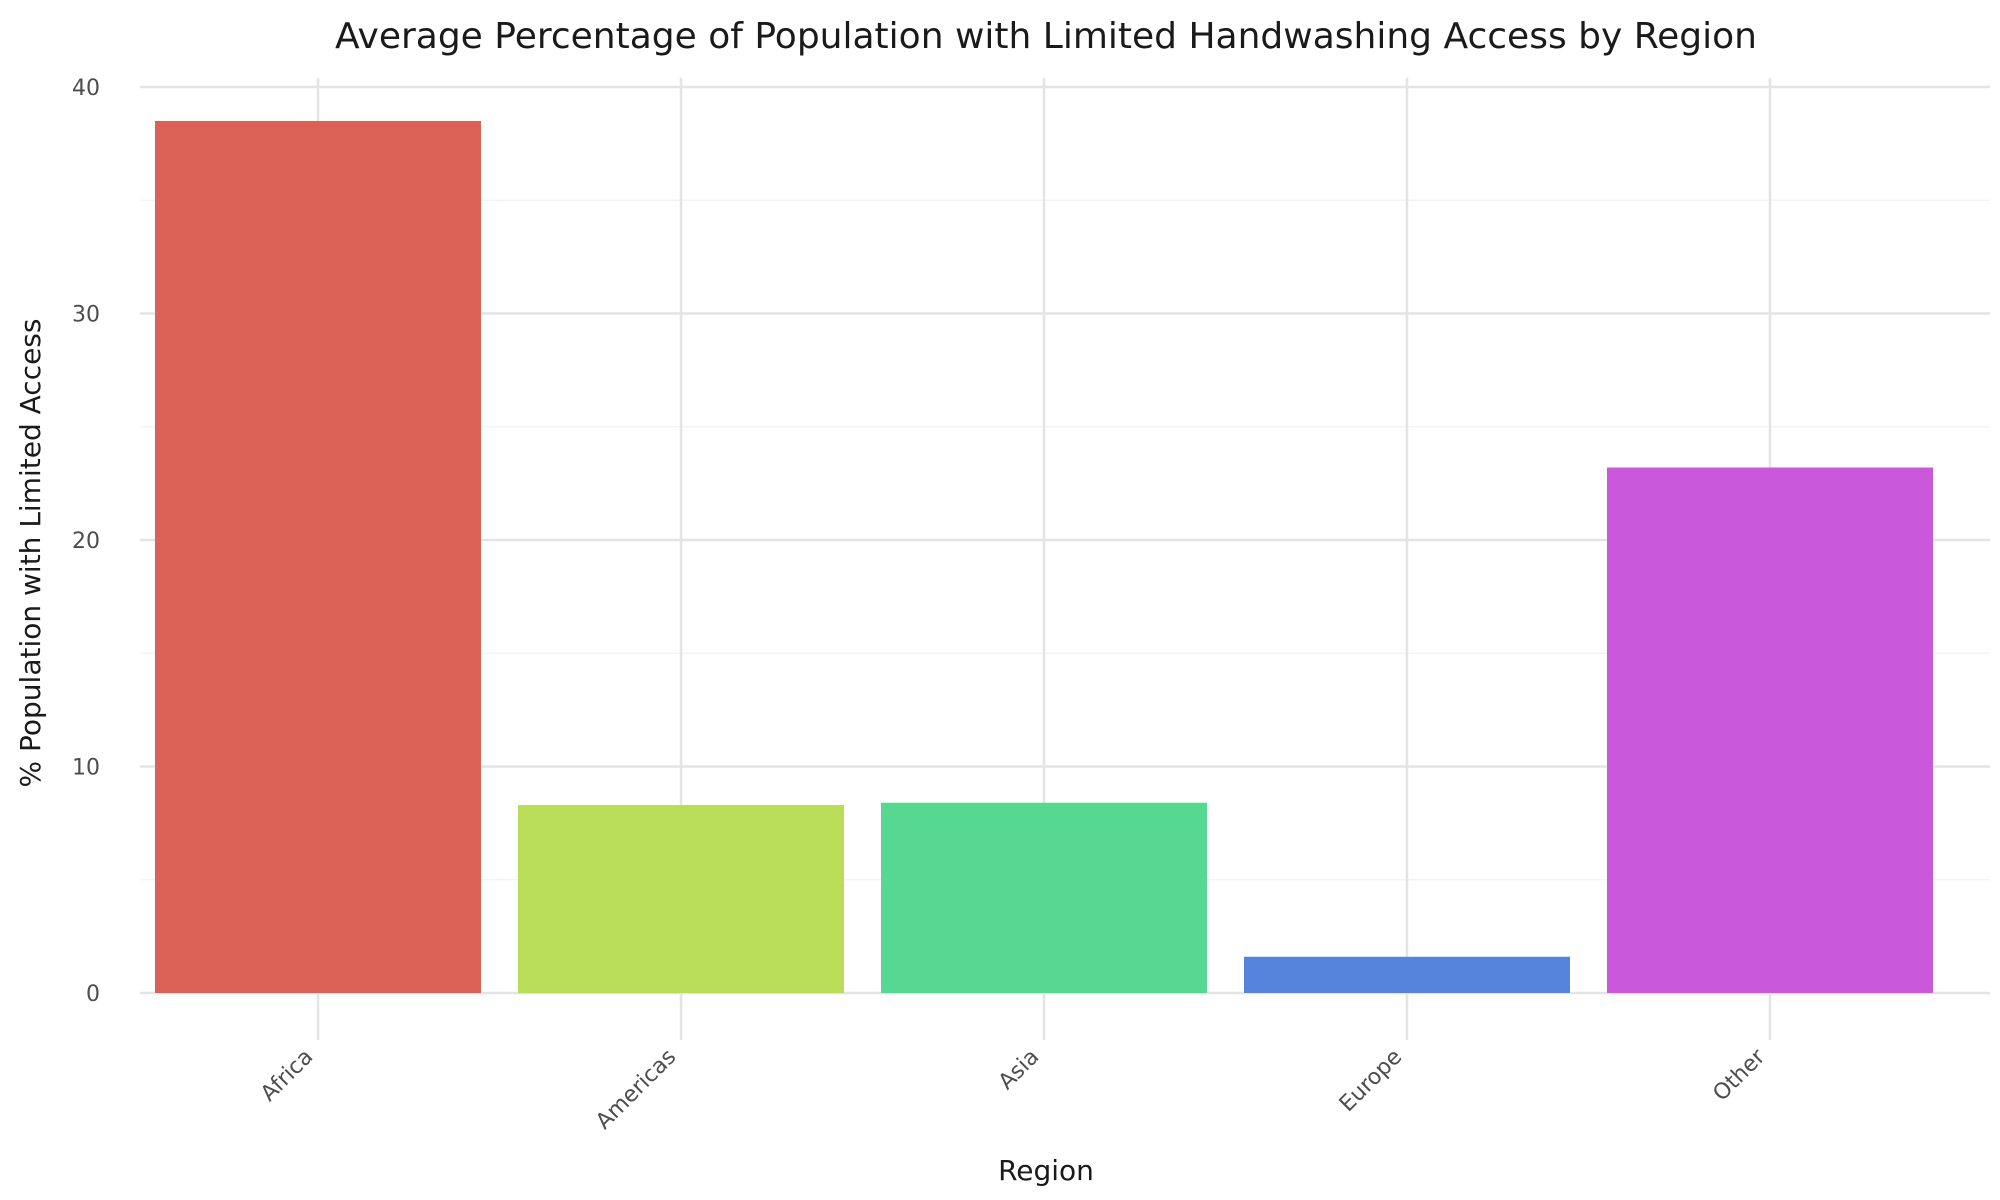 This screenshot has width=2000, height=1200. What do you see at coordinates (287, 1076) in the screenshot?
I see `x-tick-label: Africa` at bounding box center [287, 1076].